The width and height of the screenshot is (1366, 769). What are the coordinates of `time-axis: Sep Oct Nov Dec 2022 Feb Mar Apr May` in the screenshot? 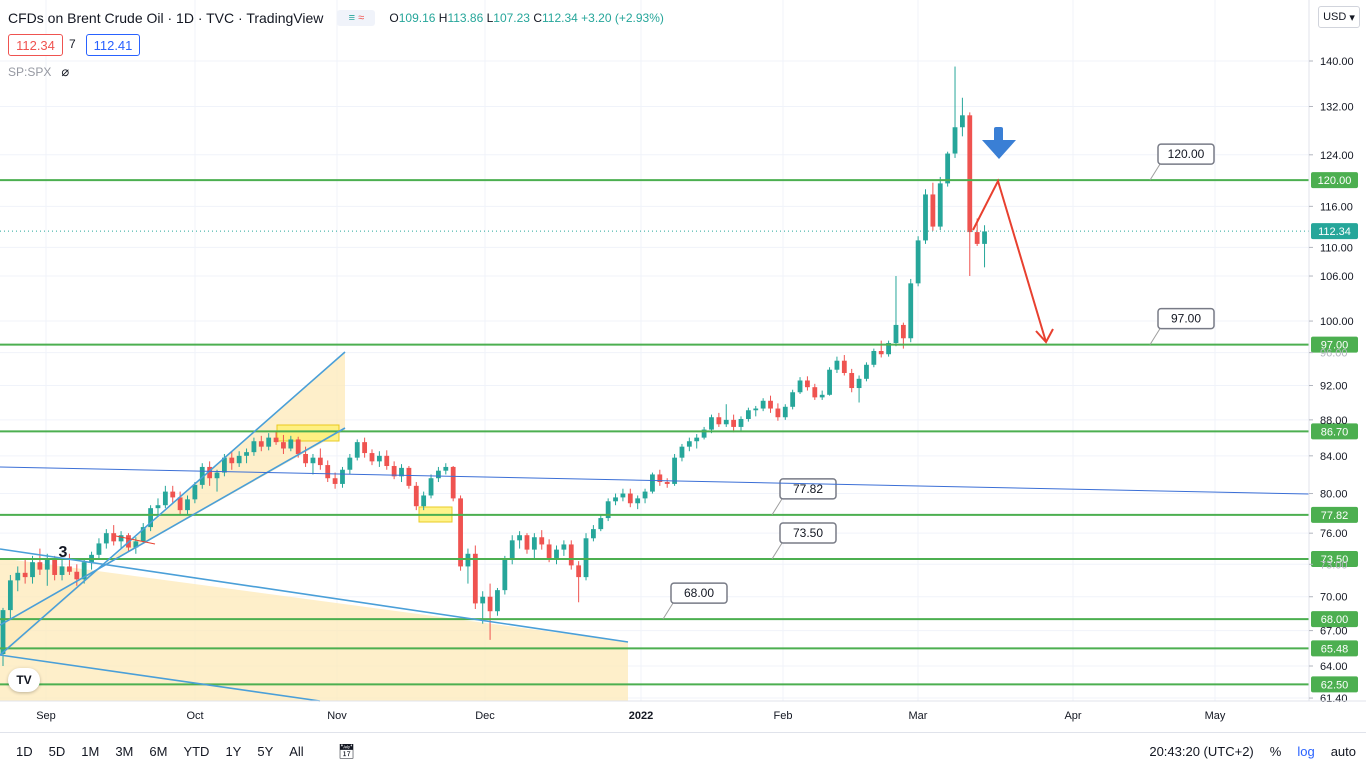 It's located at (683, 711).